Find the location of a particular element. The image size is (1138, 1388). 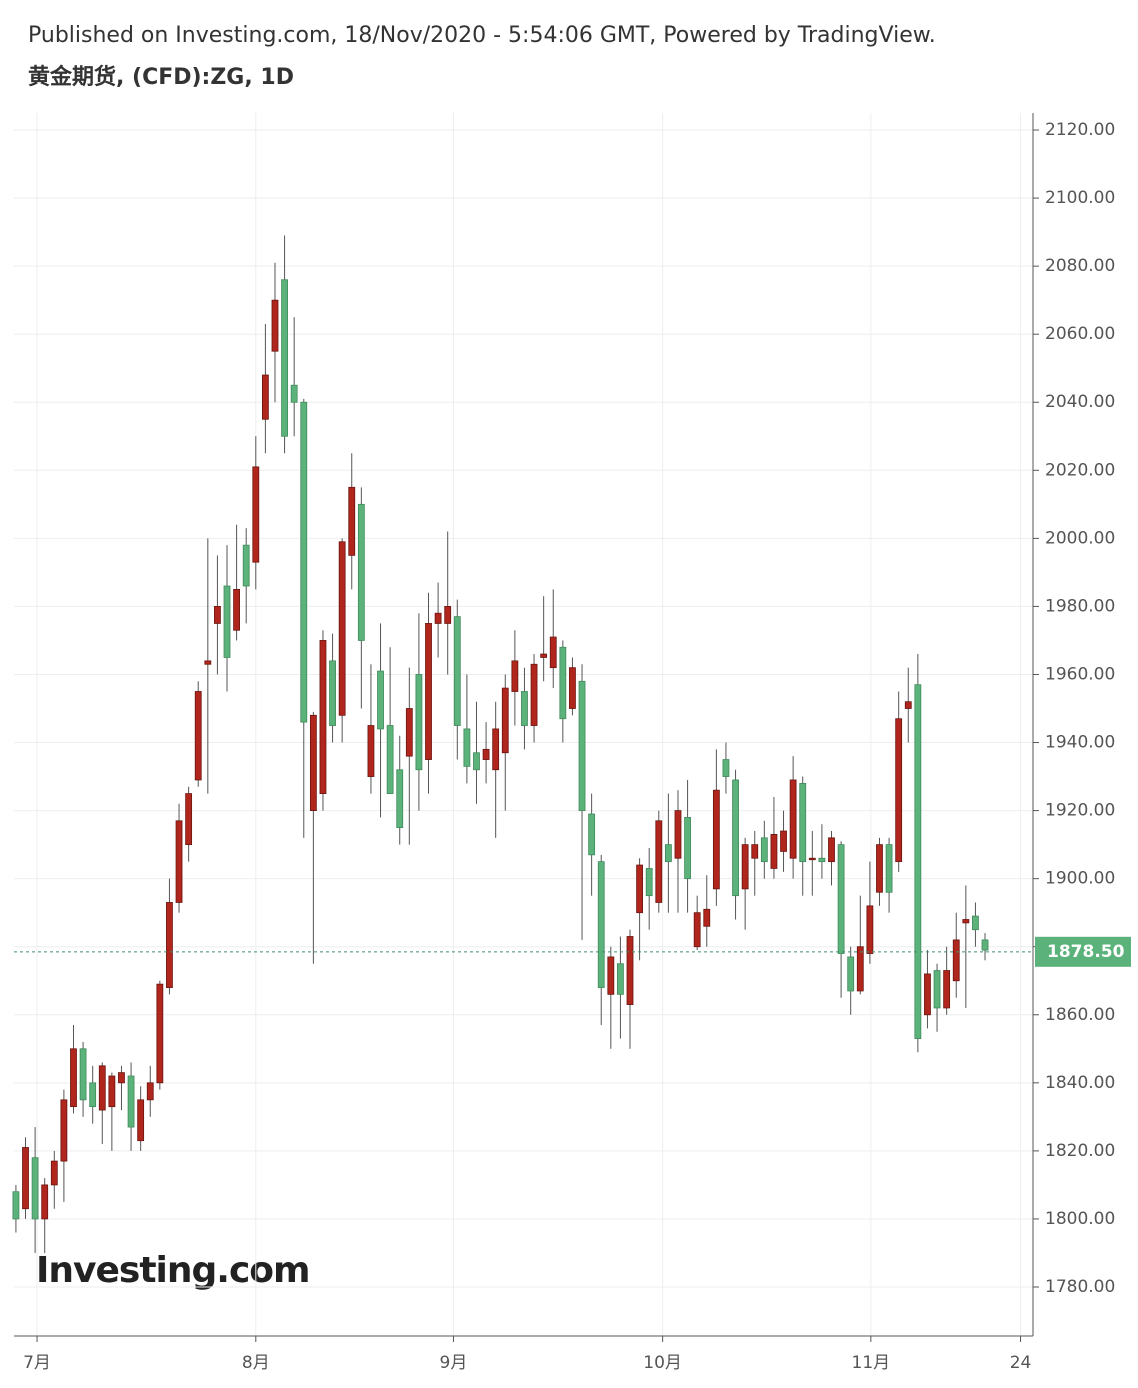

y-tick-label: 1920.00 is located at coordinates (1080, 811).